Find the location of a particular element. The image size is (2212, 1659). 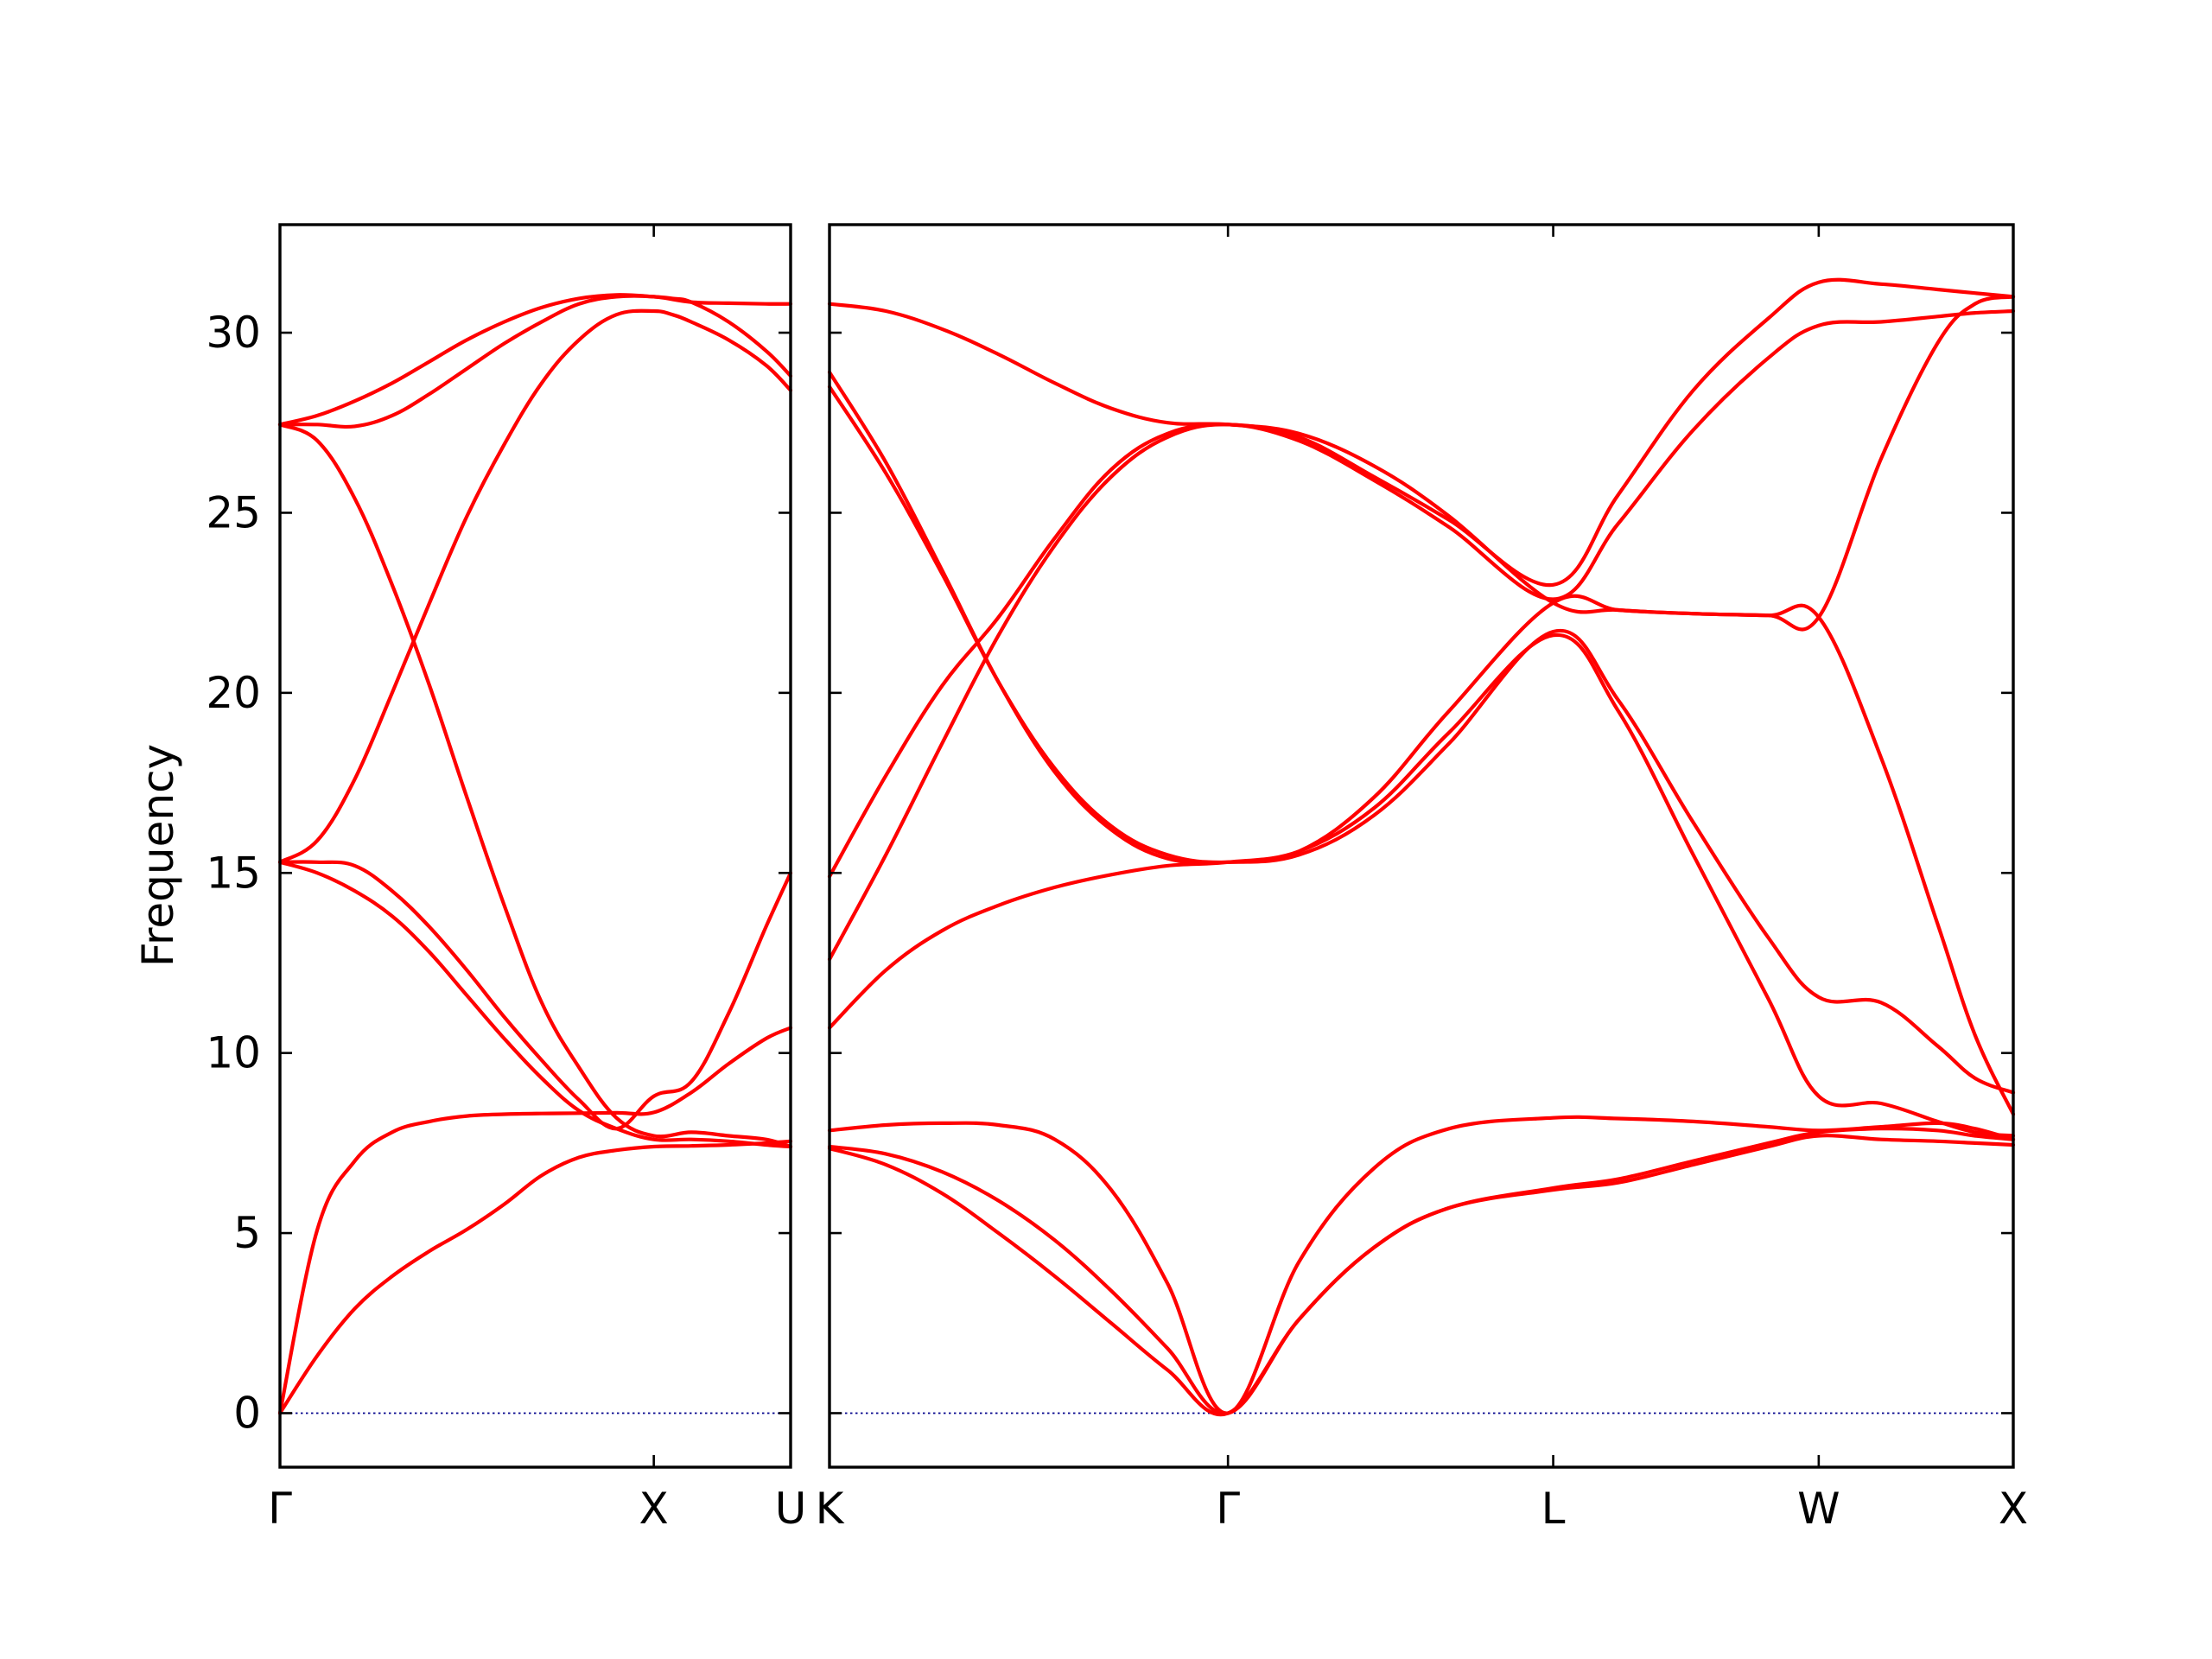

x-tick-label: U is located at coordinates (791, 1509).